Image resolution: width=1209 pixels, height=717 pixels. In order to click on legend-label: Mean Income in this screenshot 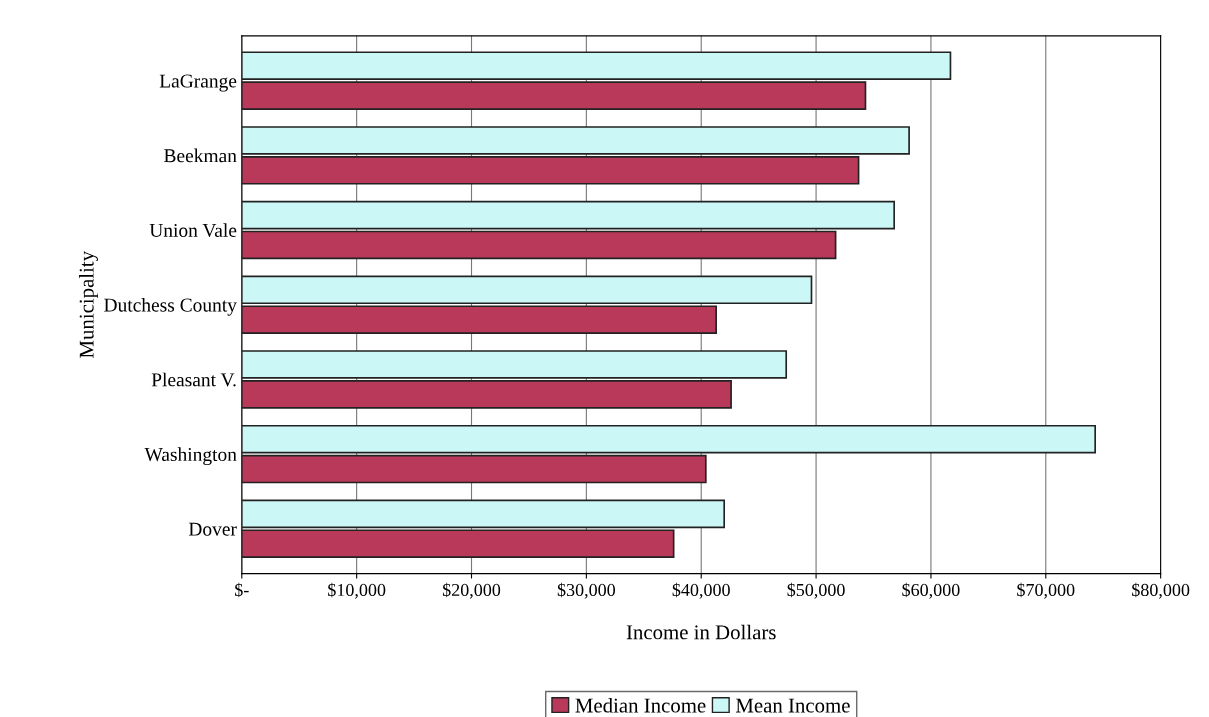, I will do `click(792, 705)`.